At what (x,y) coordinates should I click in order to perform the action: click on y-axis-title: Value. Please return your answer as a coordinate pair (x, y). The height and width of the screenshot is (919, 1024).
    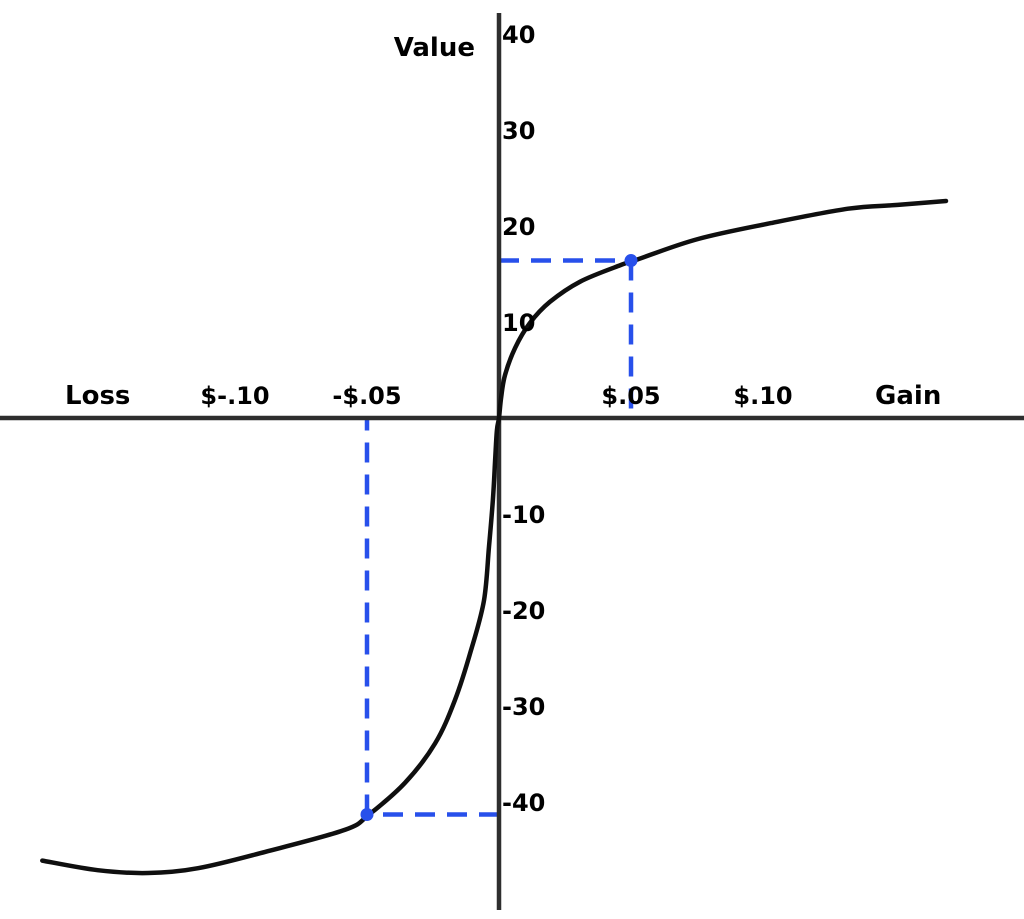
    Looking at the image, I should click on (434, 48).